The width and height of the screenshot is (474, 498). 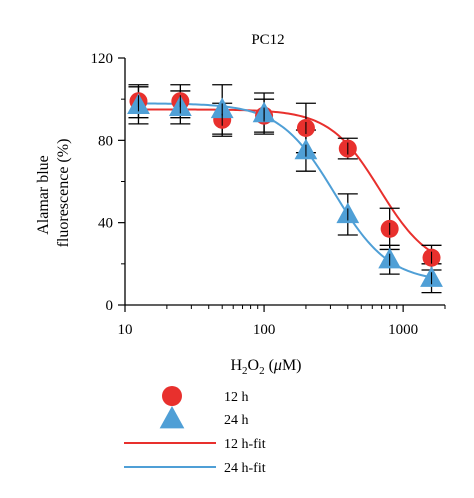 What do you see at coordinates (172, 396) in the screenshot?
I see `legend-marker-circle` at bounding box center [172, 396].